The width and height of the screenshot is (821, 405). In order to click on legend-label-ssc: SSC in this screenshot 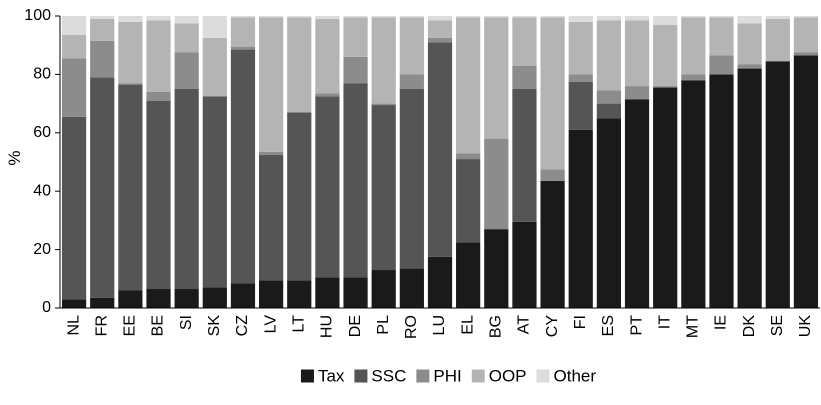, I will do `click(388, 375)`.